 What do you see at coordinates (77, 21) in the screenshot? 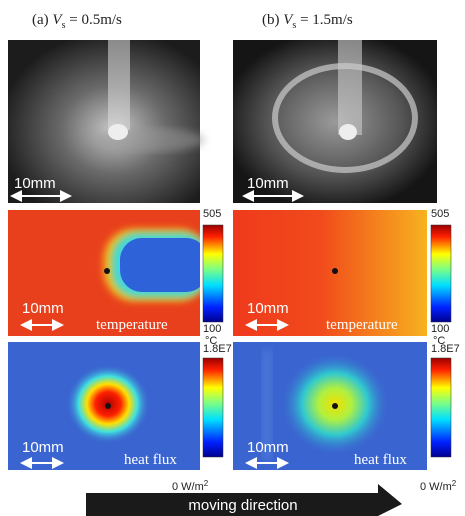
I see `column-label: (a) Vs = 0.5m/s` at bounding box center [77, 21].